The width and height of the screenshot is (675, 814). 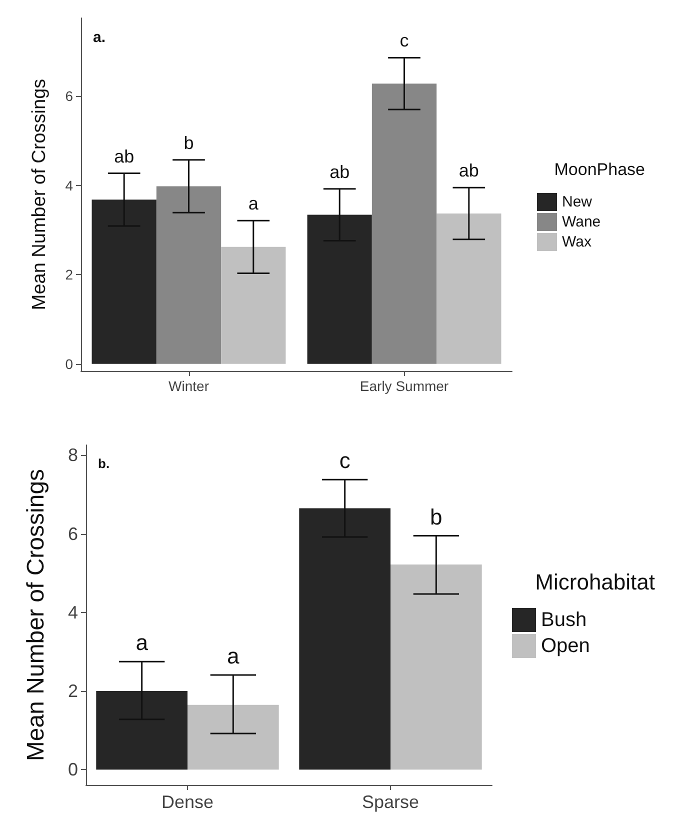 I want to click on legend-label: New, so click(x=577, y=202).